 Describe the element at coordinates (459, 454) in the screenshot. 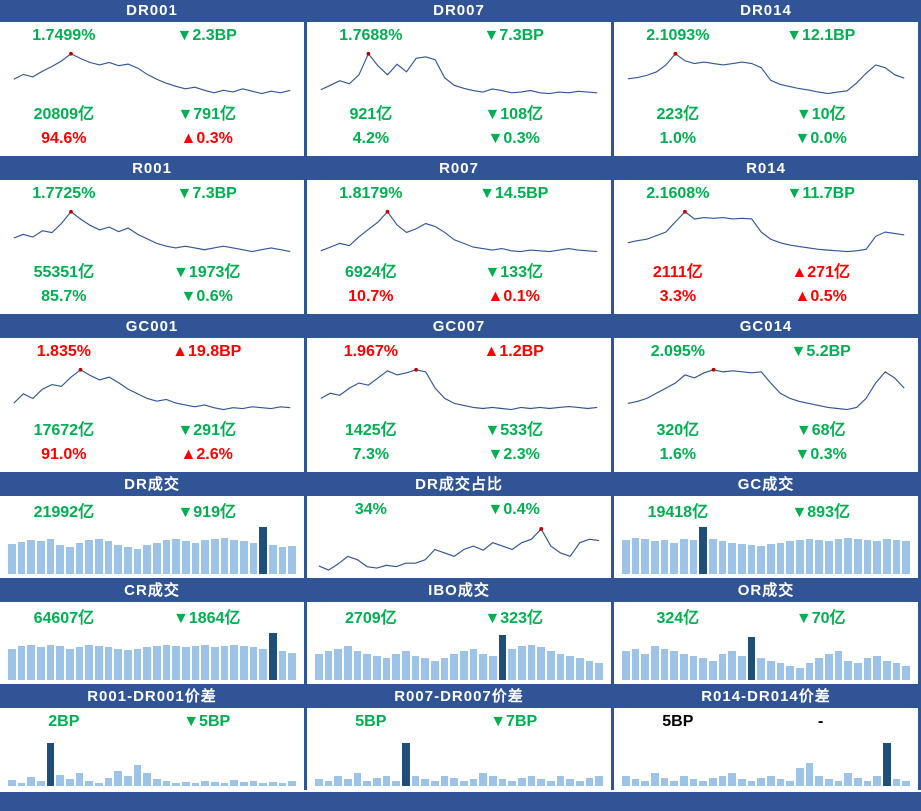

I see `share-row: 7.3% ▼2.3%` at that location.